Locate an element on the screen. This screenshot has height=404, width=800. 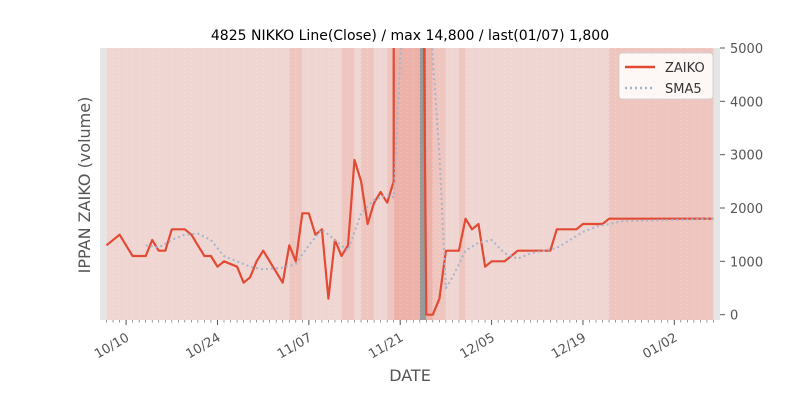
y-tick-label: 1000 is located at coordinates (746, 262).